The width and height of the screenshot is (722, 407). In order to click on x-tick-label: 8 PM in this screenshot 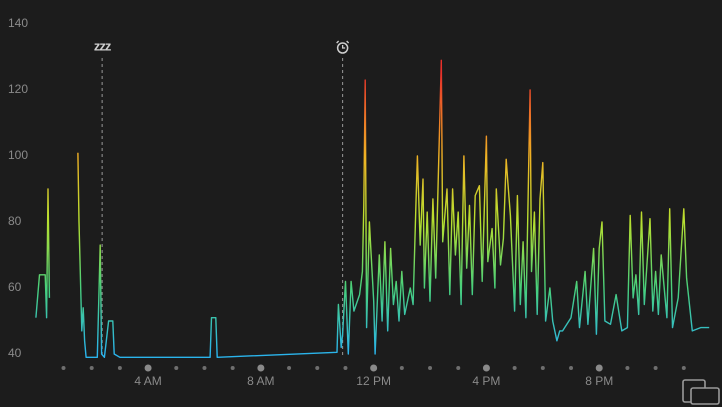, I will do `click(599, 381)`.